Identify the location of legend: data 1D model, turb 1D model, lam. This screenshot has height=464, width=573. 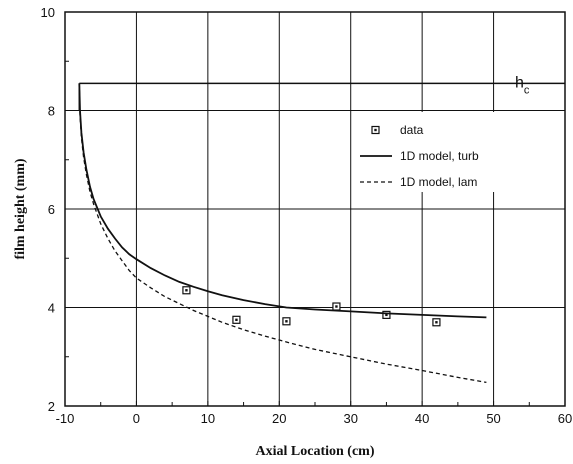
(448, 152).